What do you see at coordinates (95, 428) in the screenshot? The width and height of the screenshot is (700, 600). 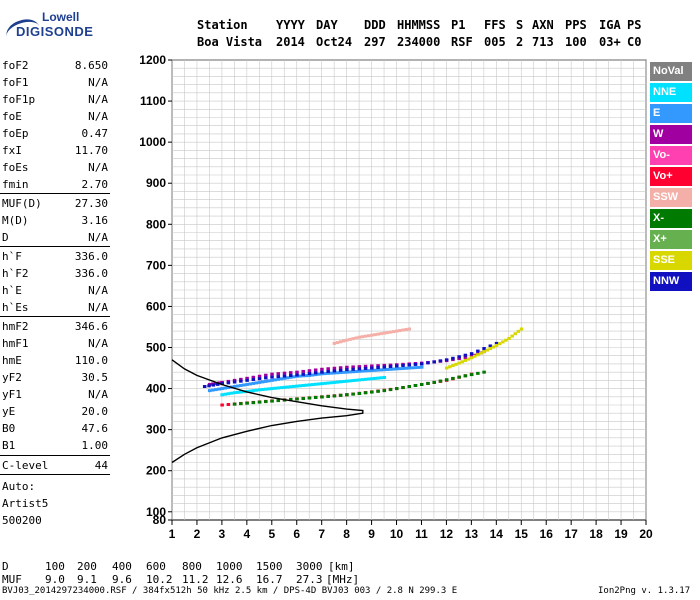 I see `param-value: 47.6` at bounding box center [95, 428].